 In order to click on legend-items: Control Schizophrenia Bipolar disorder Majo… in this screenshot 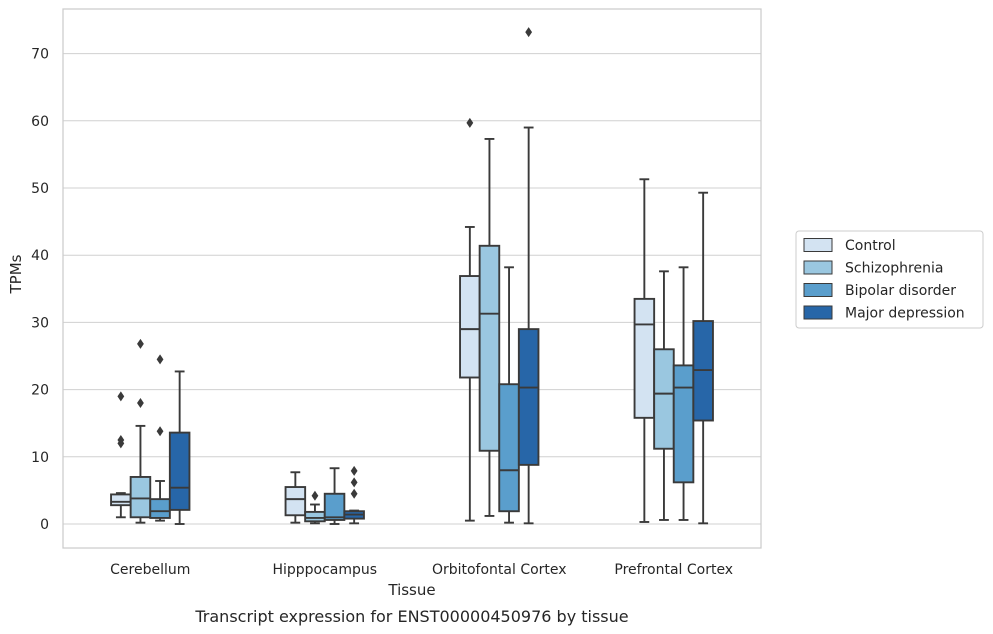, I will do `click(884, 280)`.